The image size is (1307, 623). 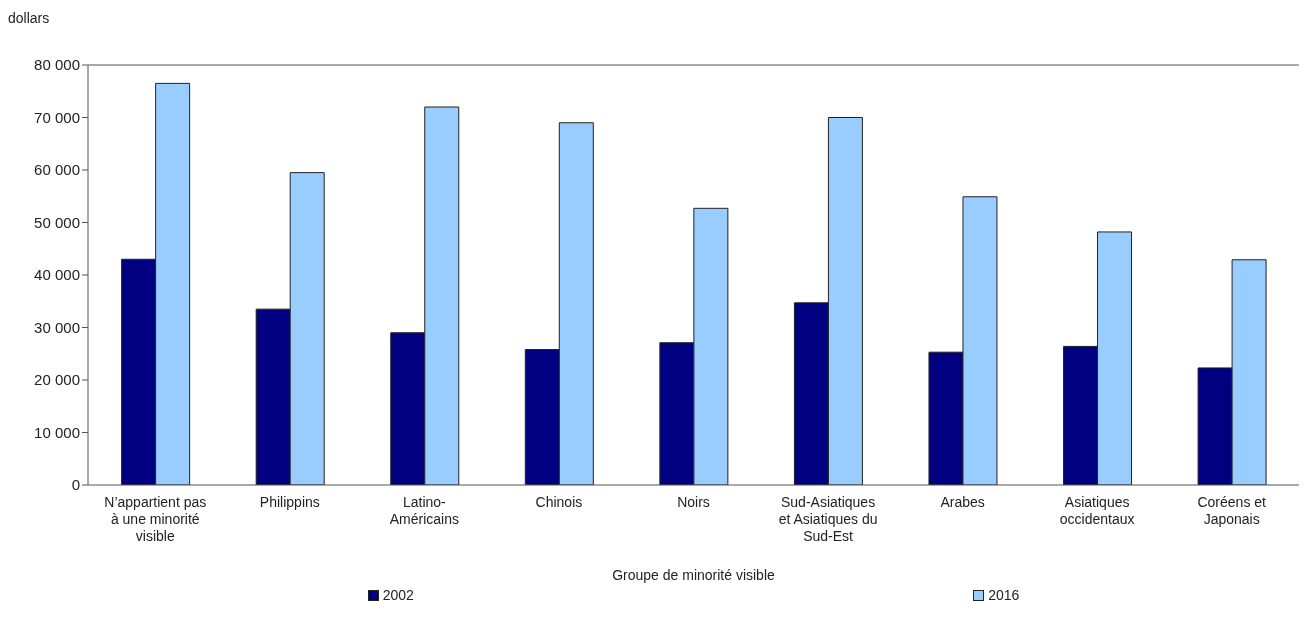 What do you see at coordinates (559, 502) in the screenshot?
I see `x-tick-label: Chinois` at bounding box center [559, 502].